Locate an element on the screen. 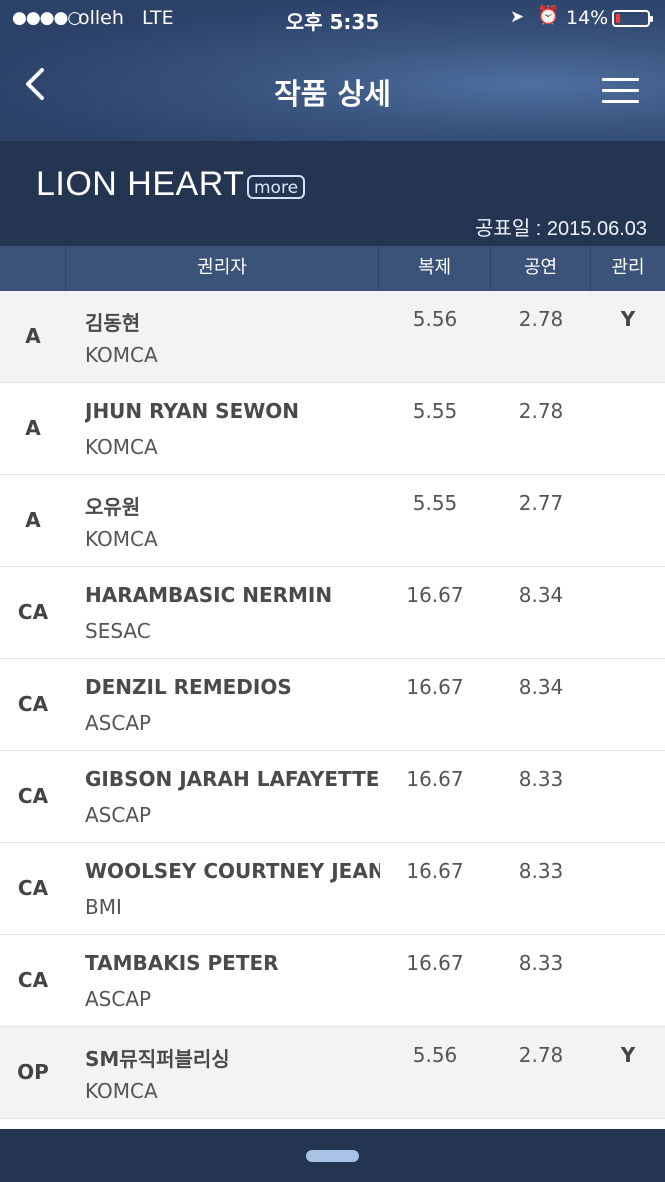 The image size is (665, 1182). holder-name: TAMBAKIS PETER is located at coordinates (182, 963).